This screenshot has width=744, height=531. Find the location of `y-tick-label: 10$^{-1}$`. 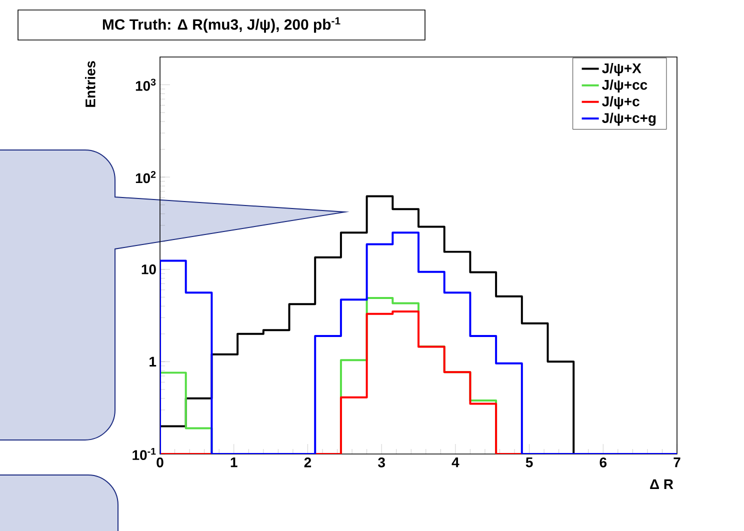

y-tick-label: 10$^{-1}$ is located at coordinates (144, 454).